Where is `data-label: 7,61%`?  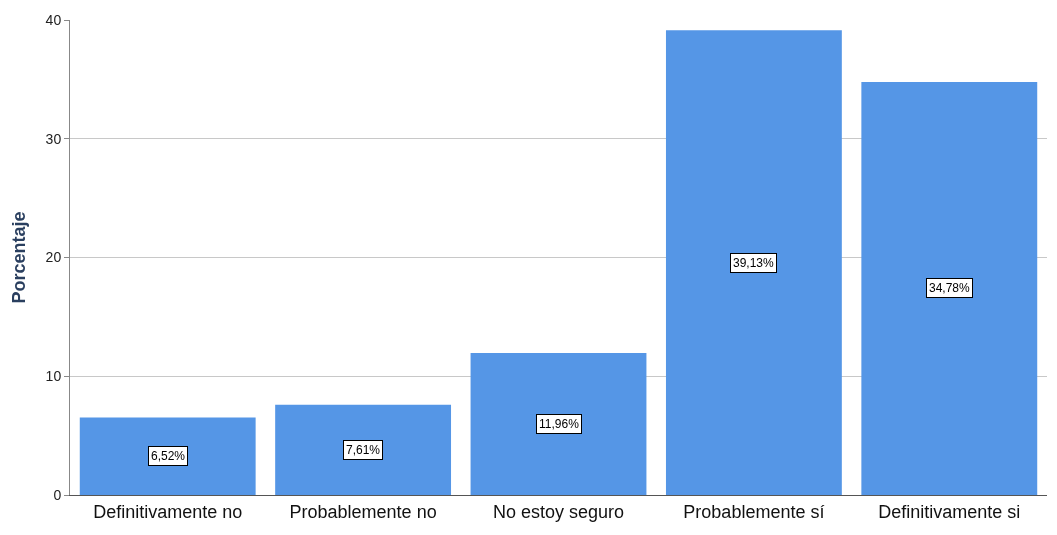 data-label: 7,61% is located at coordinates (363, 450).